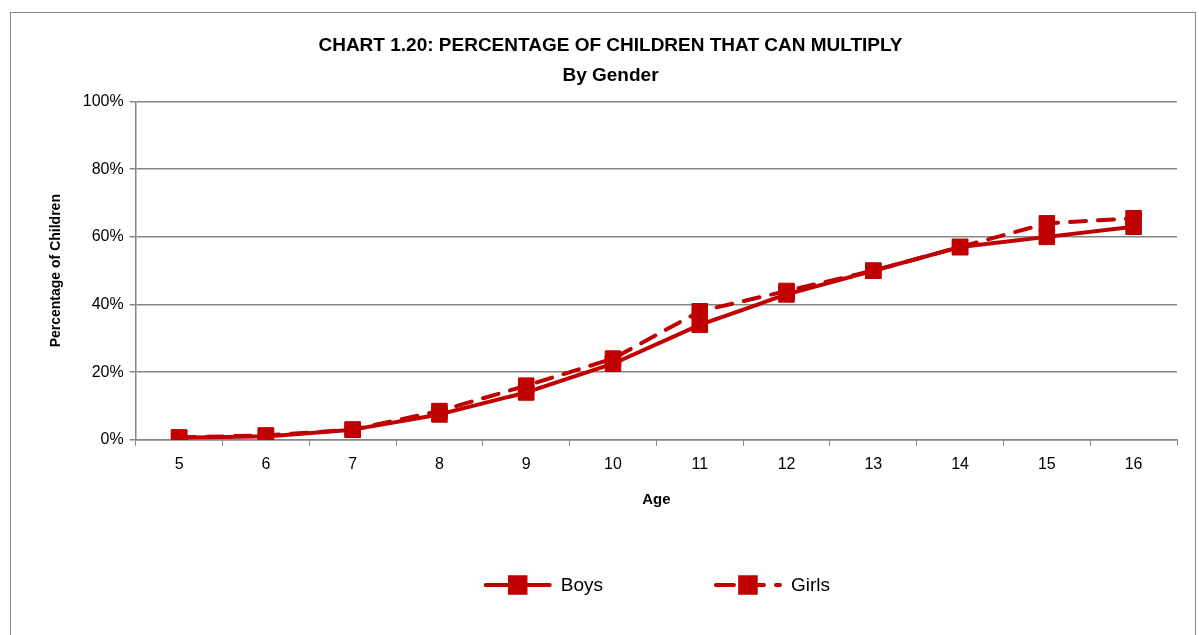 Image resolution: width=1199 pixels, height=635 pixels. I want to click on x-tick-label: 7, so click(353, 463).